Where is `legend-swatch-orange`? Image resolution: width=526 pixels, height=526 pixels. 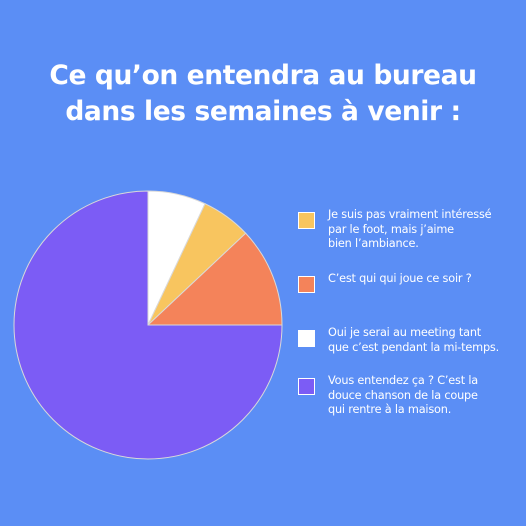 legend-swatch-orange is located at coordinates (306, 284).